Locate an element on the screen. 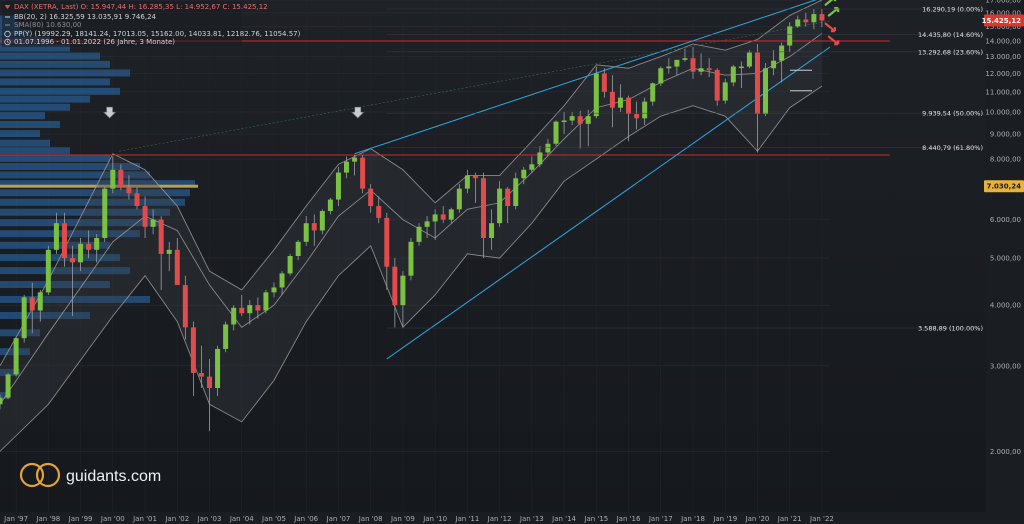 The image size is (1024, 524). y-axis-tick-label: 10.000,00 is located at coordinates (1003, 112).